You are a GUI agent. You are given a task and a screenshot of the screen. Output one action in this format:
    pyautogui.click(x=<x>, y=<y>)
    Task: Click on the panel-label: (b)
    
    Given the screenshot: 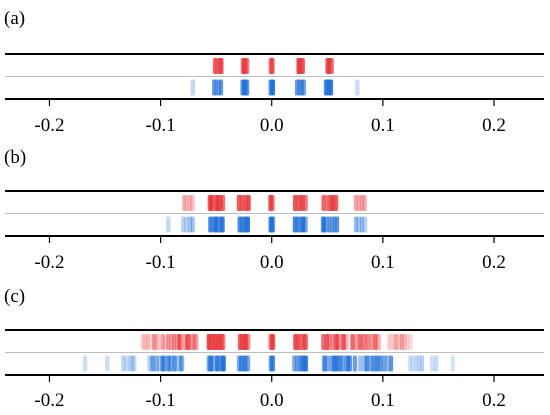 What is the action you would take?
    pyautogui.click(x=15, y=157)
    